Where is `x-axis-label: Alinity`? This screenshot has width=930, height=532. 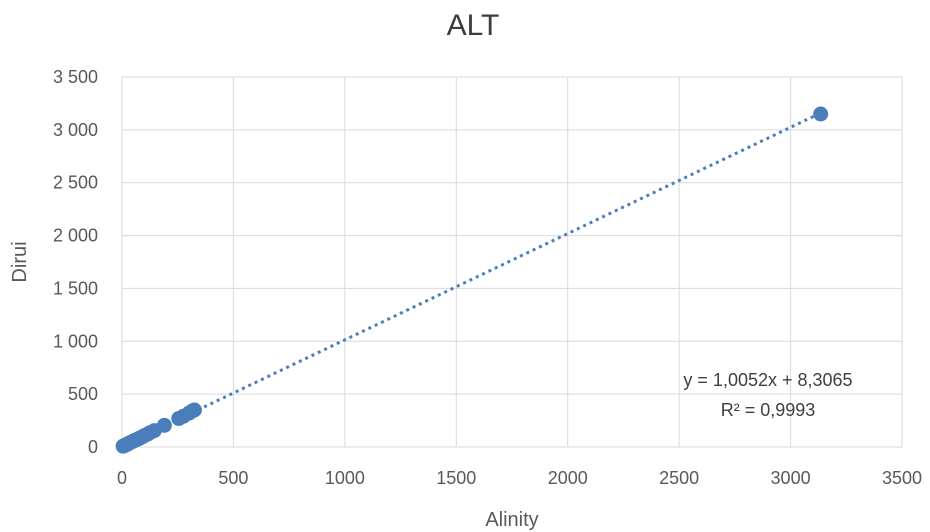 x-axis-label: Alinity is located at coordinates (511, 520).